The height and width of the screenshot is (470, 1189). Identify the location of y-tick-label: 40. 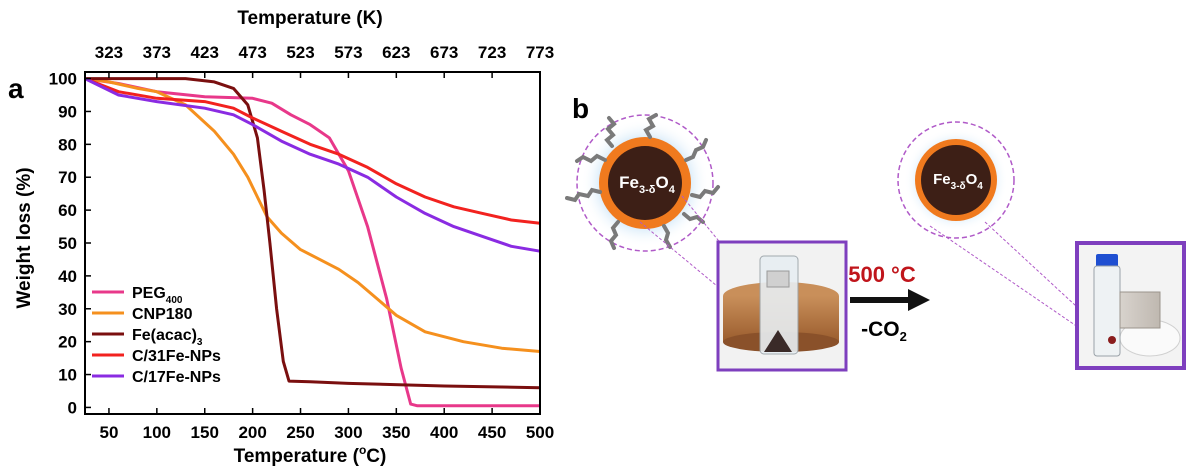
(67, 276).